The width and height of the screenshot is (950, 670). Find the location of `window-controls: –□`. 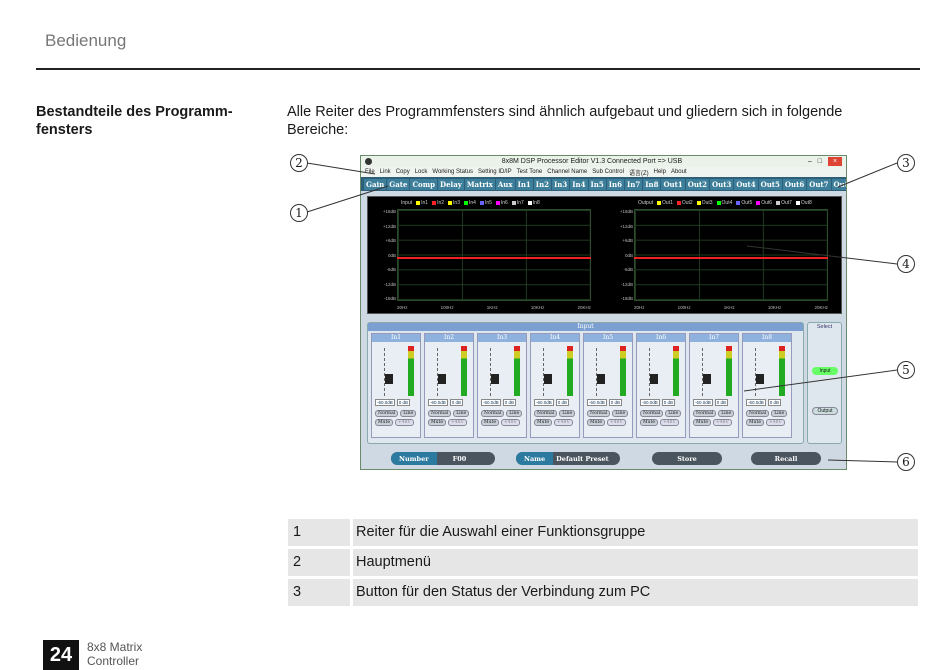

window-controls: –□ is located at coordinates (817, 161).